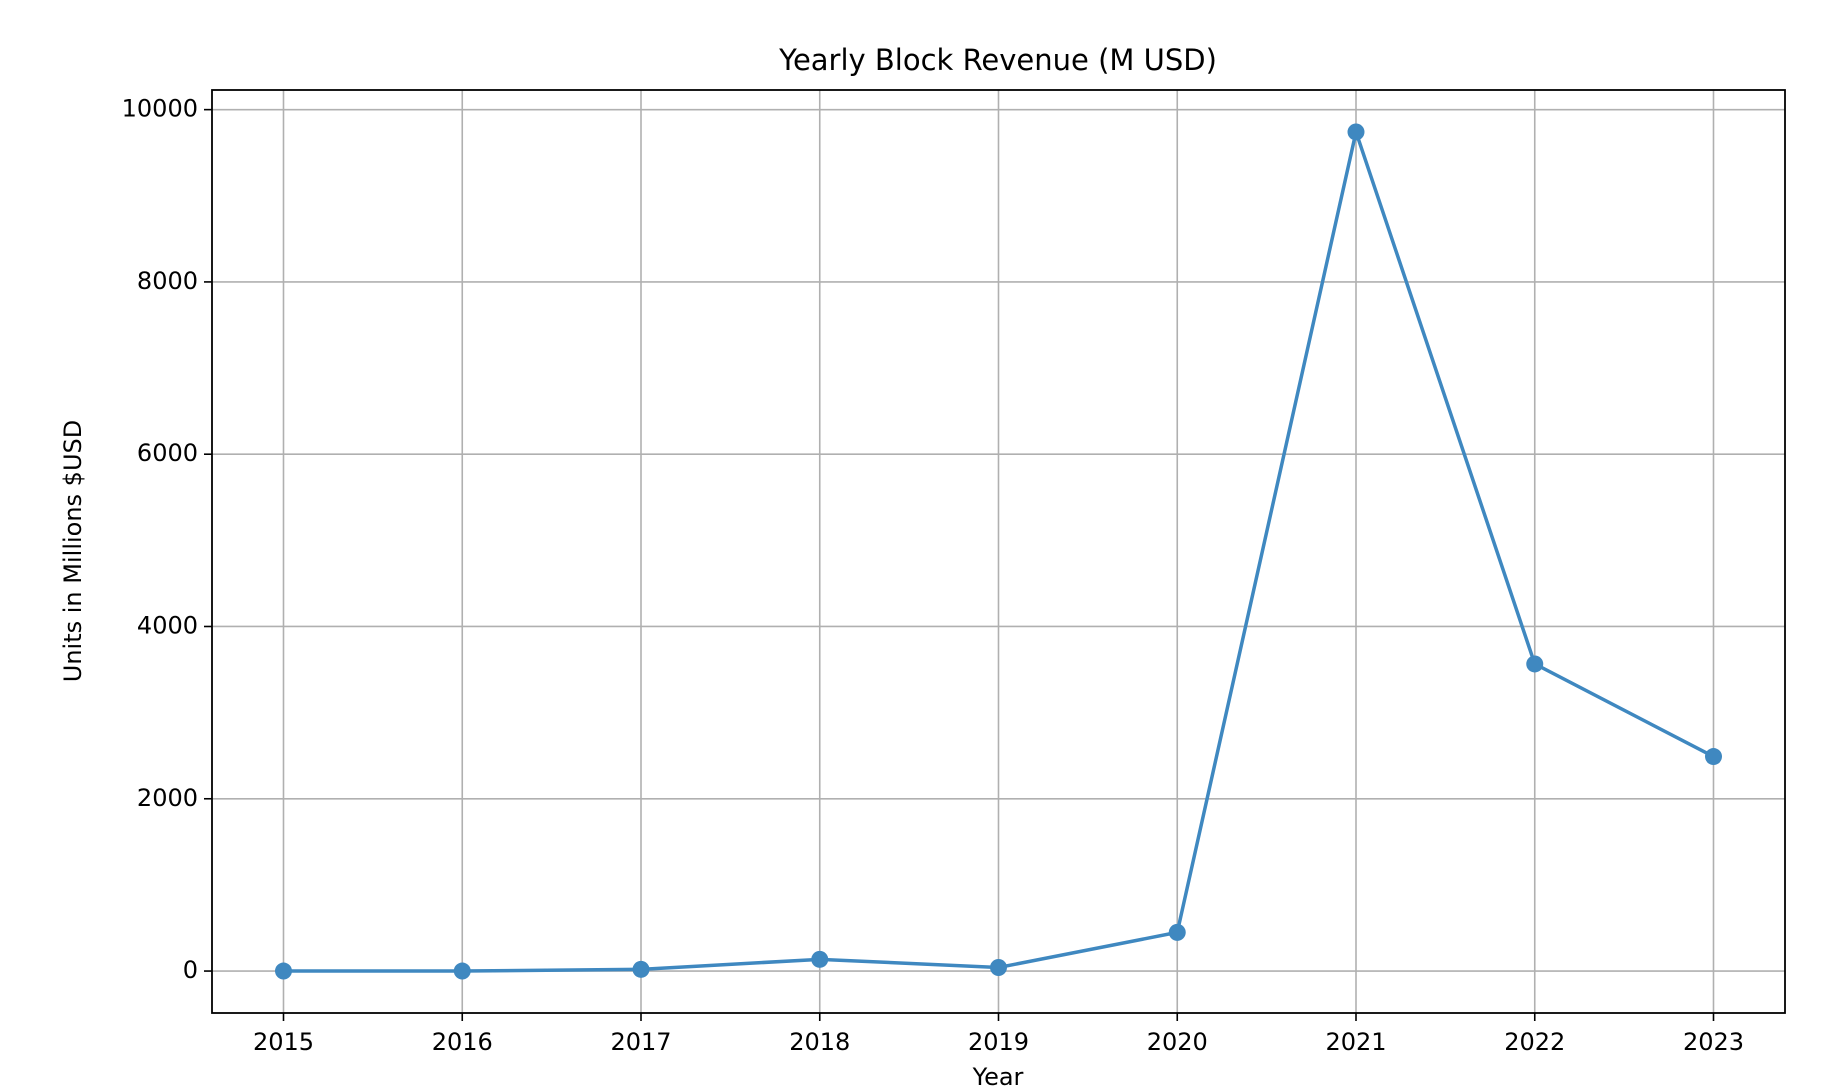 This screenshot has height=1088, width=1838. Describe the element at coordinates (1713, 1042) in the screenshot. I see `x-tick-label: 2023` at that location.